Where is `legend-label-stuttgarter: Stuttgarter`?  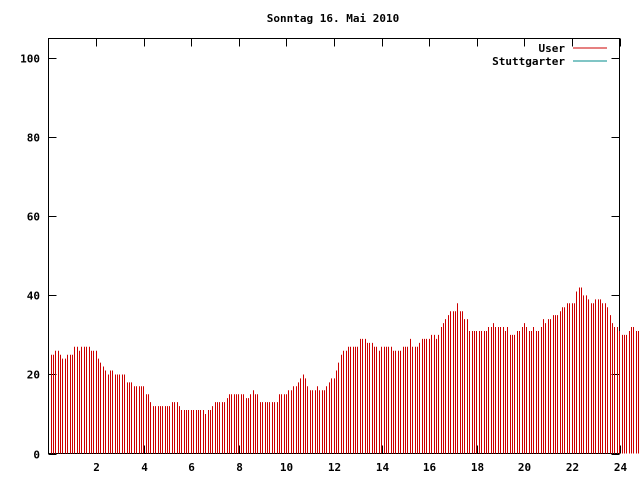
legend-label-stuttgarter: Stuttgarter is located at coordinates (528, 61).